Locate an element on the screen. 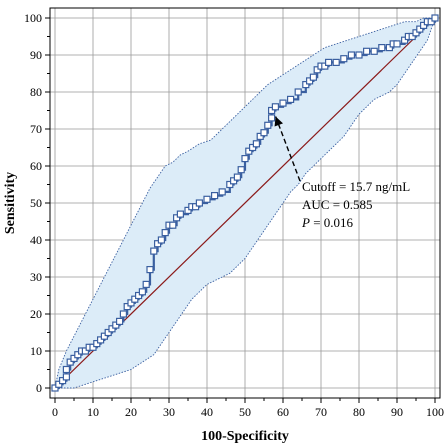  annotation-arrow-line is located at coordinates (287, 149).